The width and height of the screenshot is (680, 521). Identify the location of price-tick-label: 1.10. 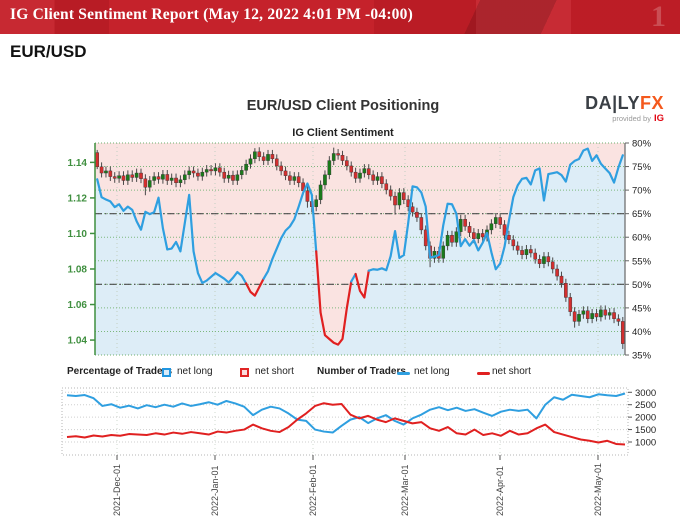
(78, 234).